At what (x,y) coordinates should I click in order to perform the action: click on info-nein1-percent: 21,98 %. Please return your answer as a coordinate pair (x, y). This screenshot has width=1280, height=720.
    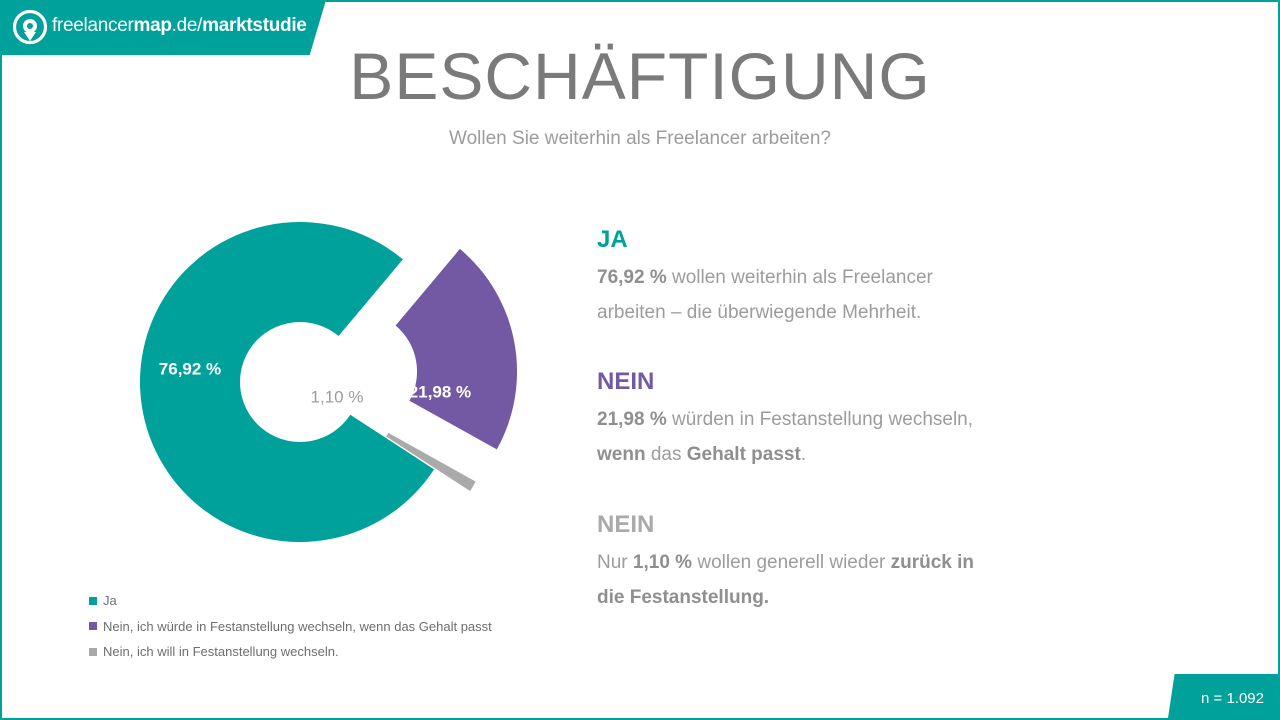
    Looking at the image, I should click on (632, 419).